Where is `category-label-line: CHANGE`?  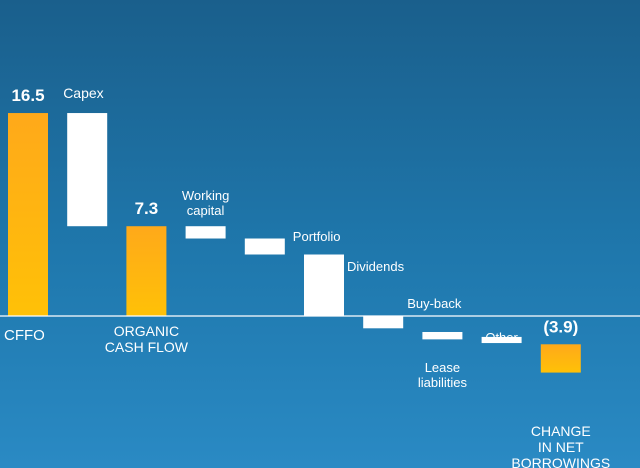
category-label-line: CHANGE is located at coordinates (561, 431).